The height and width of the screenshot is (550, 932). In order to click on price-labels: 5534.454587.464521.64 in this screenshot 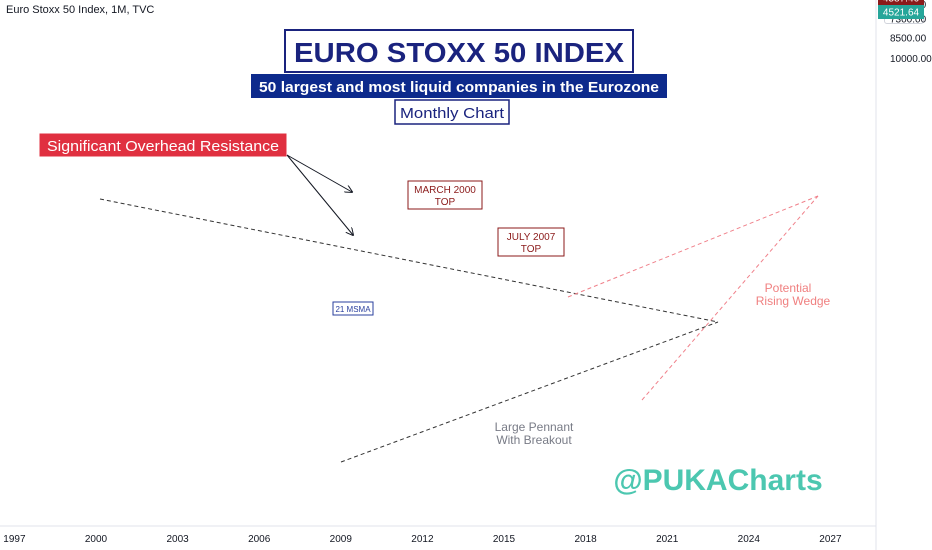, I will do `click(901, 10)`.